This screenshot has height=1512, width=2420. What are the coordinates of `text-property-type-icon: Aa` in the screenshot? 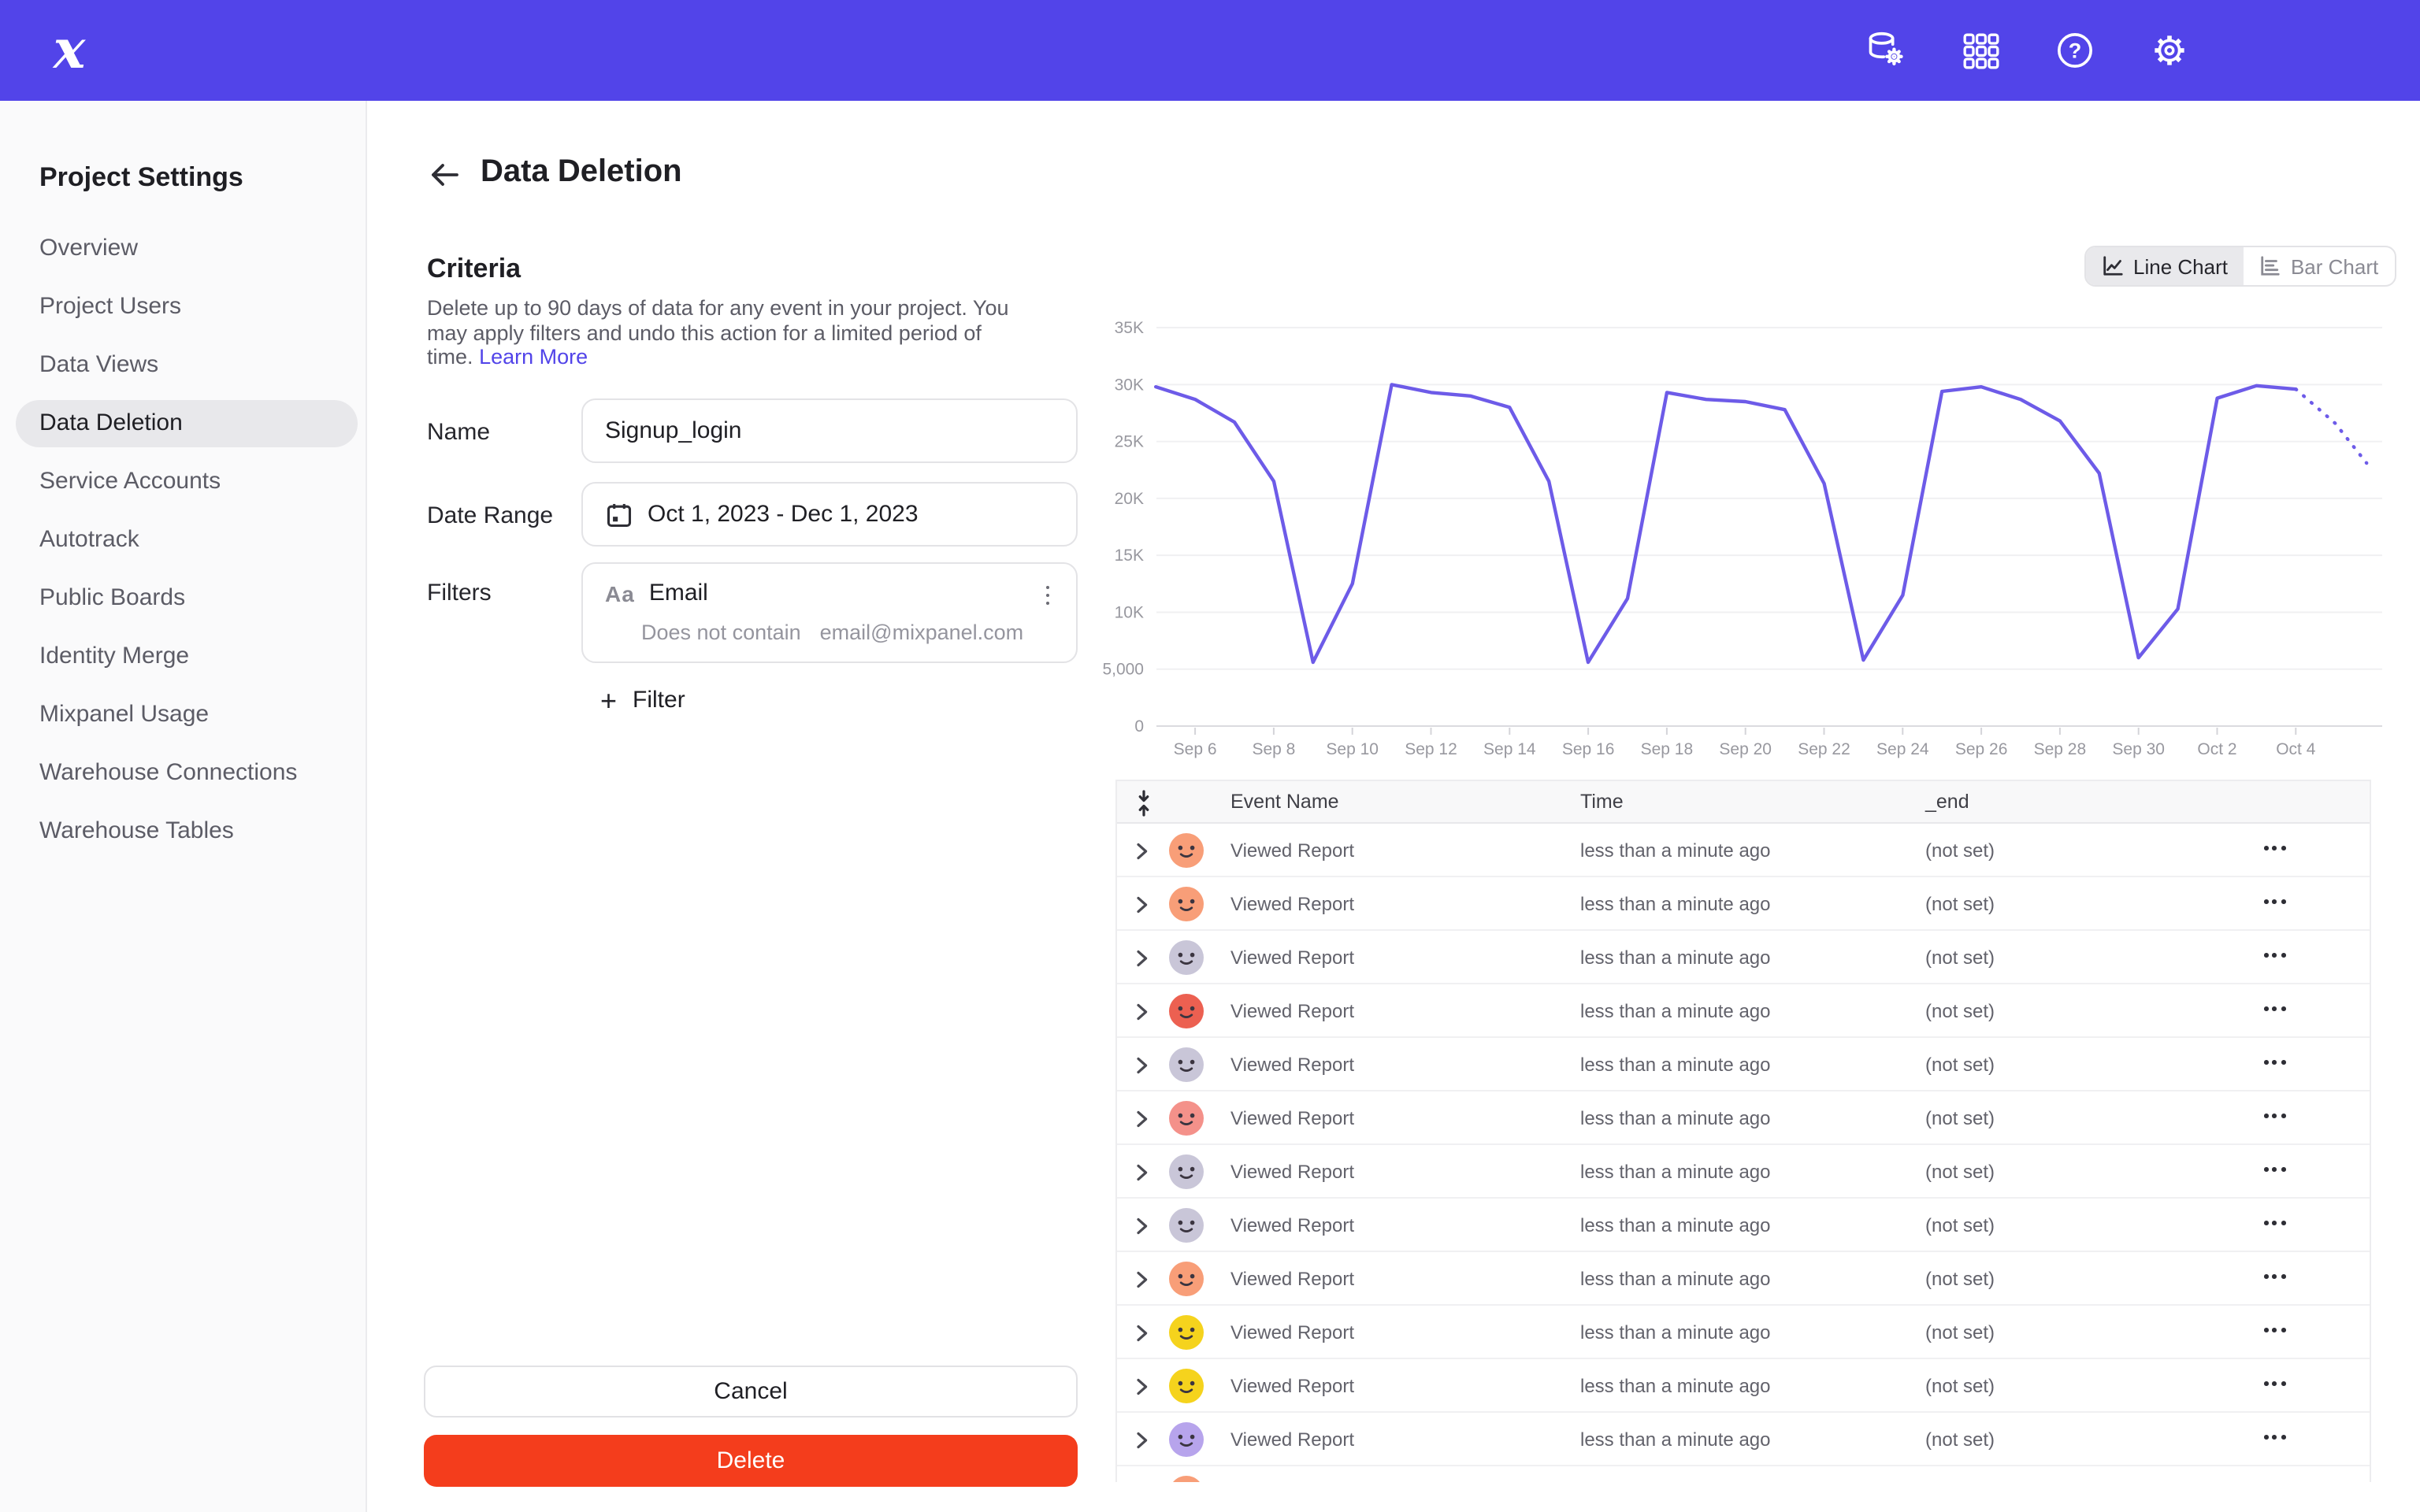 It's located at (620, 593).